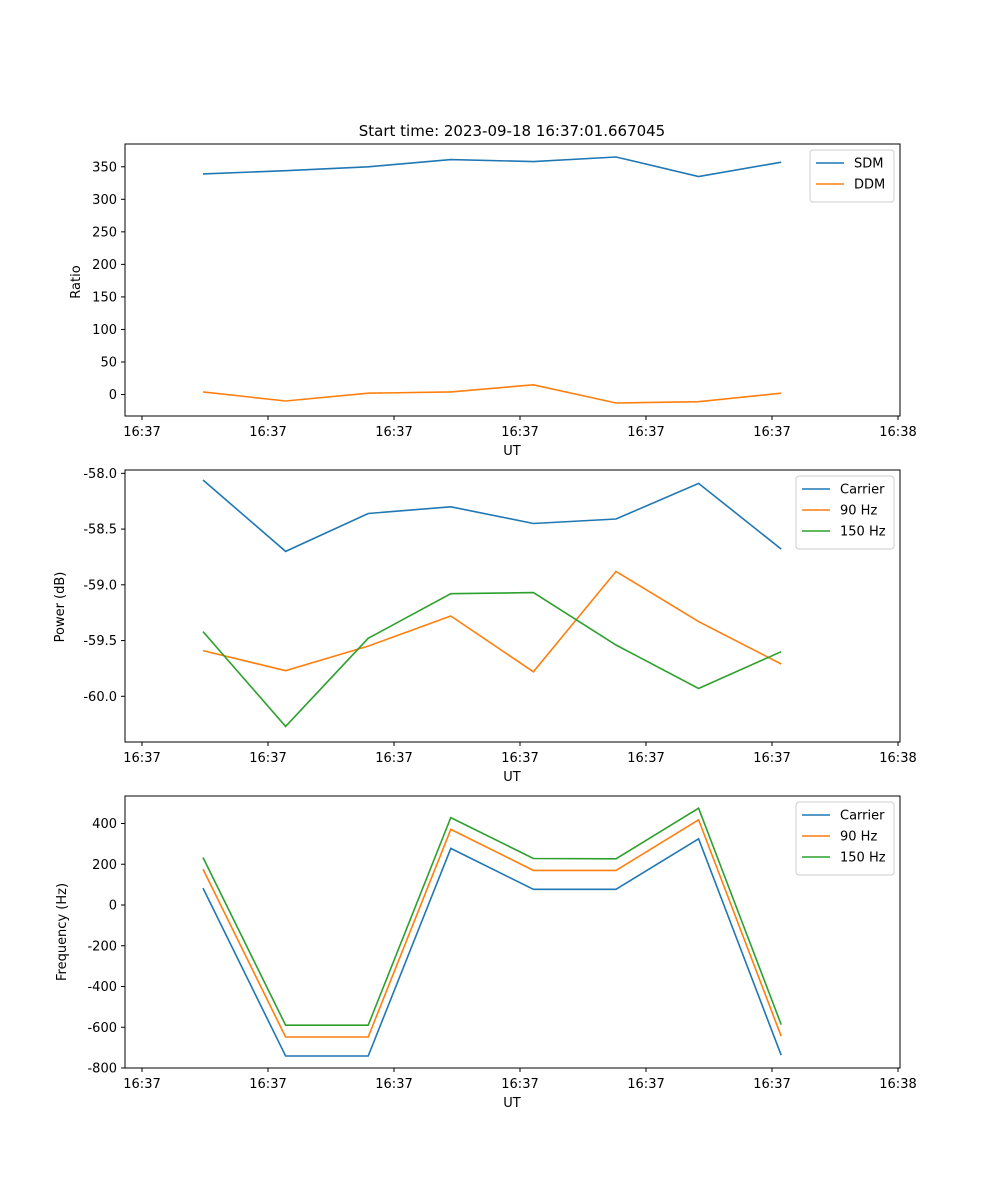  I want to click on y-axis-label: Power (dB), so click(60, 607).